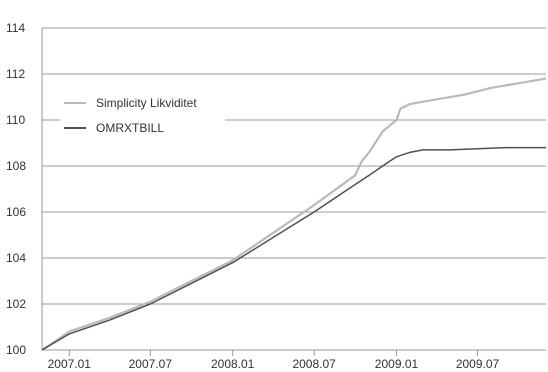 Image resolution: width=548 pixels, height=372 pixels. I want to click on y-tick-label: 110, so click(15, 120).